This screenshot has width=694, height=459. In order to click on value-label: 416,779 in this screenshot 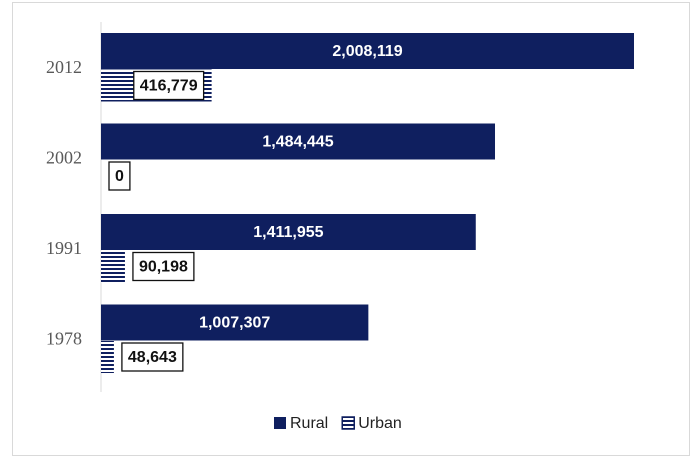, I will do `click(169, 86)`.